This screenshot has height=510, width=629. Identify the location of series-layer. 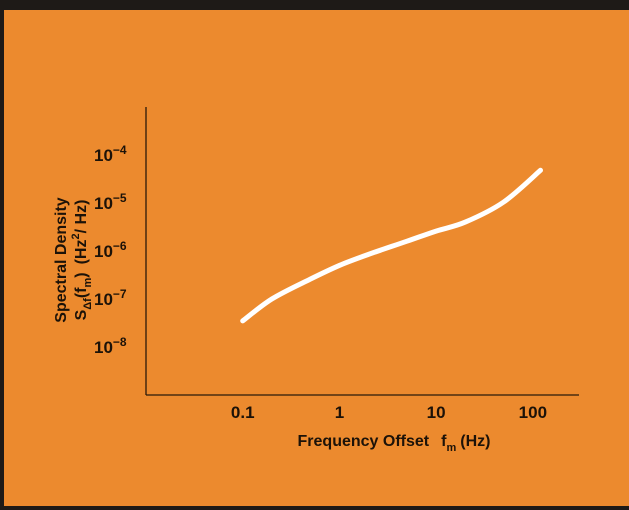
(391, 245).